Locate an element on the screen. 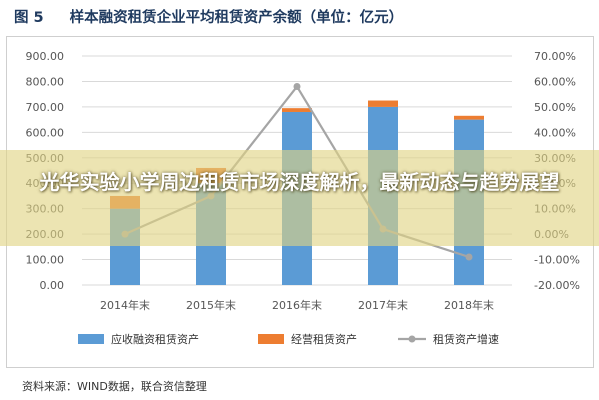 This screenshot has height=400, width=599. figure-title: 图 5 样本融资租赁企业平均租赁资产余额（单位：亿元） is located at coordinates (304, 16).